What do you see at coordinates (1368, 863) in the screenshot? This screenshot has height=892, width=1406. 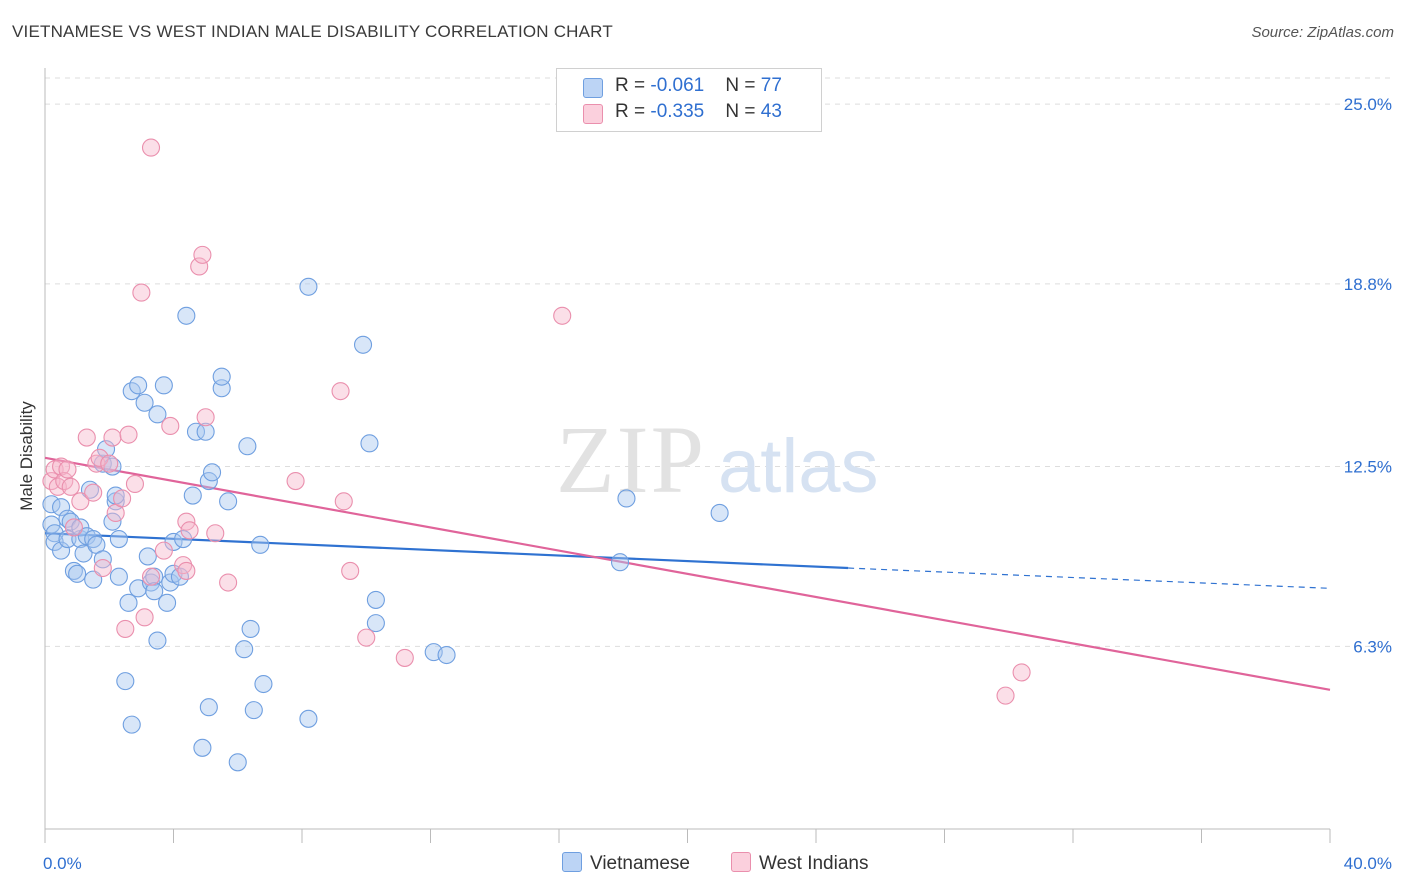 I see `x-tick-label: 40.0%` at bounding box center [1368, 863].